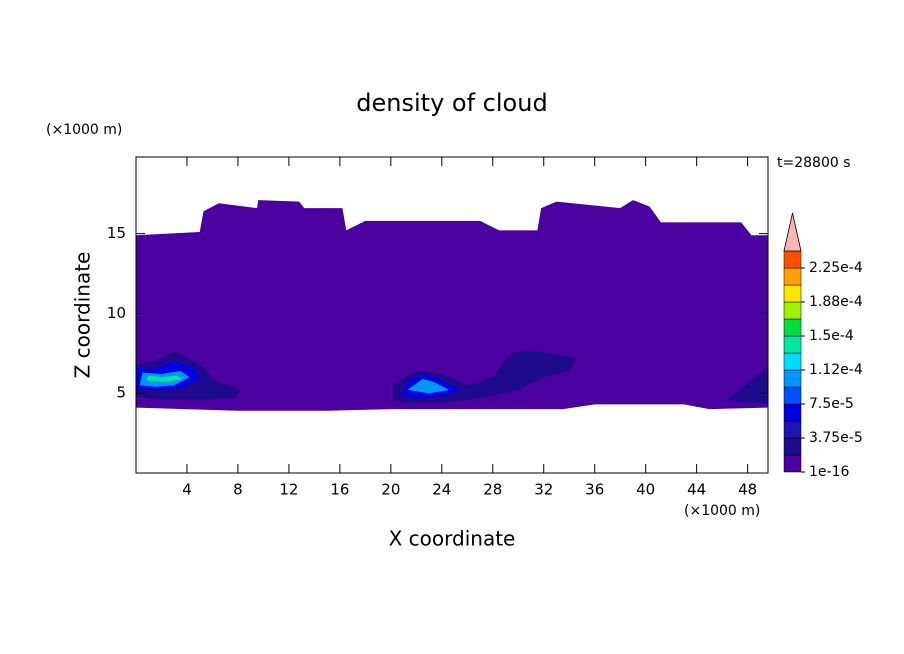  What do you see at coordinates (441, 490) in the screenshot?
I see `x-tick-label: 24` at bounding box center [441, 490].